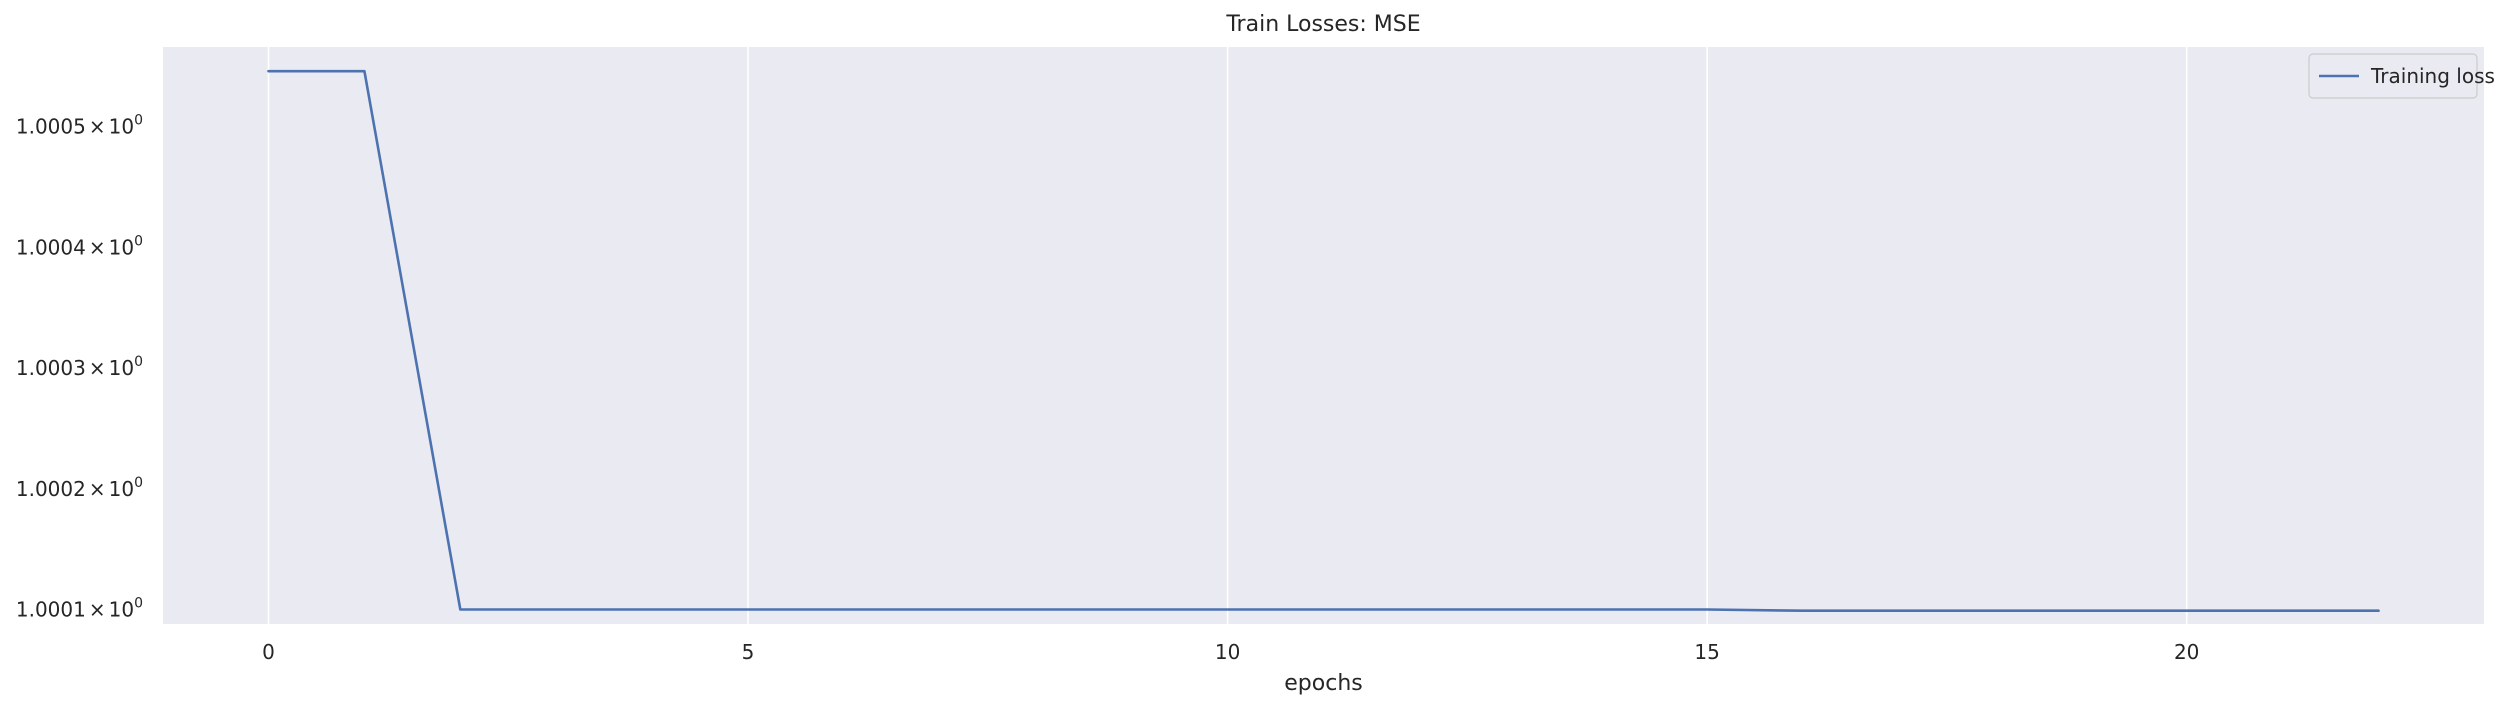  I want to click on y-tick-mantissa: 1.0002, so click(51, 489).